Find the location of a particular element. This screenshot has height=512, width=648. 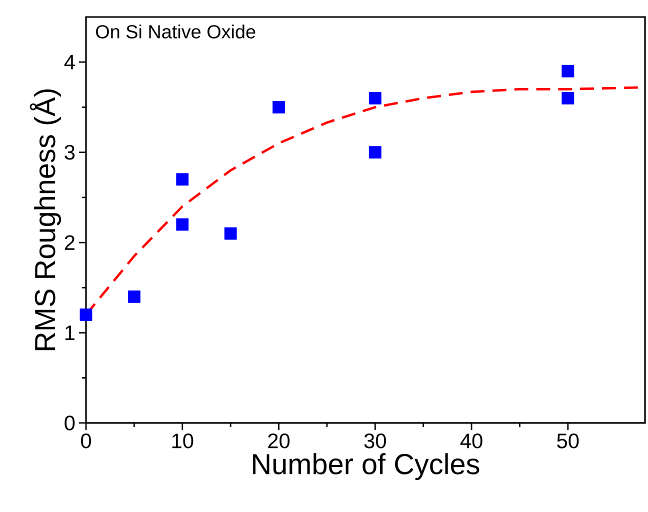

x-tick-label: 20 is located at coordinates (279, 441).